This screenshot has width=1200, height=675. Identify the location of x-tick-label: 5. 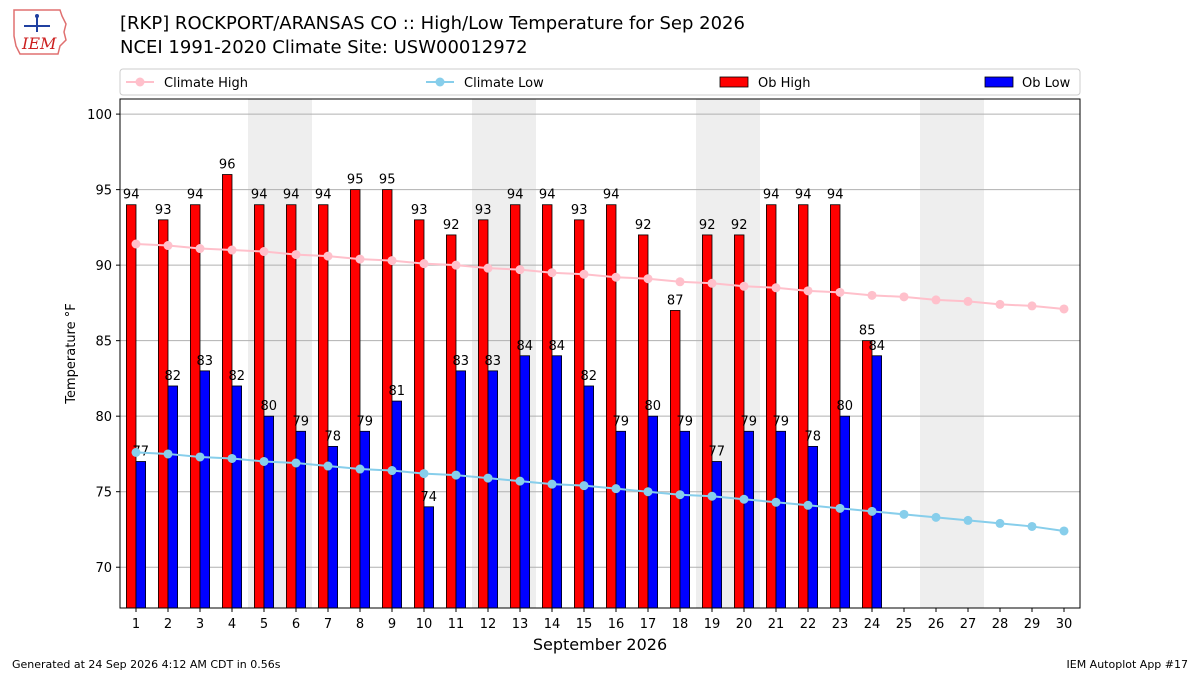
(264, 624).